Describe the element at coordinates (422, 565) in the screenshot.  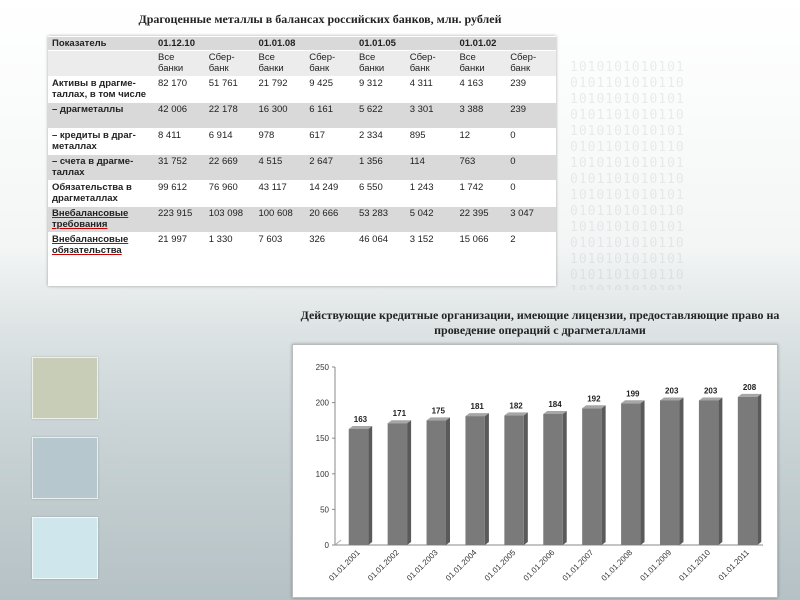
I see `x-tick-label: 01.01.2003` at that location.